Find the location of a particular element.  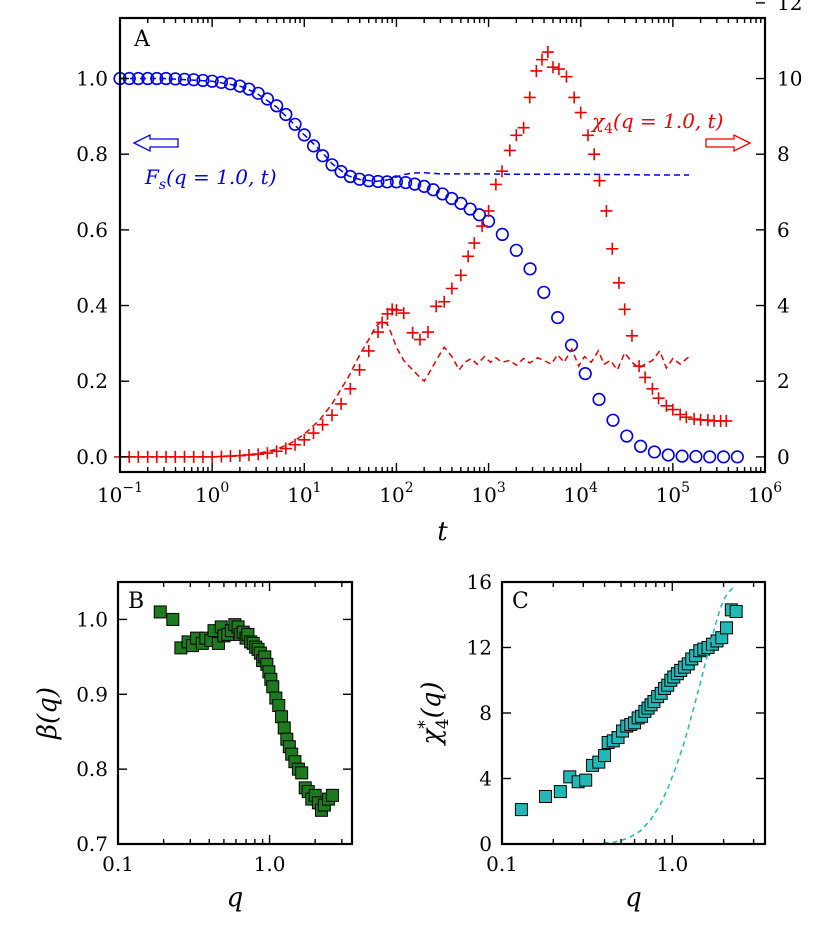

y-left-tick-label: 0.8 is located at coordinates (92, 154).